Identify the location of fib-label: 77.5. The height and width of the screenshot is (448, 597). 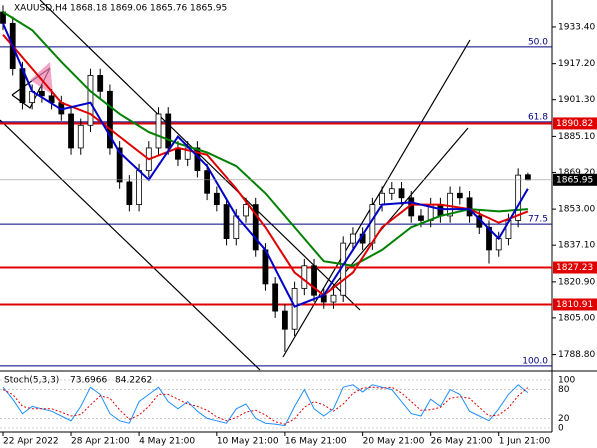
(538, 220).